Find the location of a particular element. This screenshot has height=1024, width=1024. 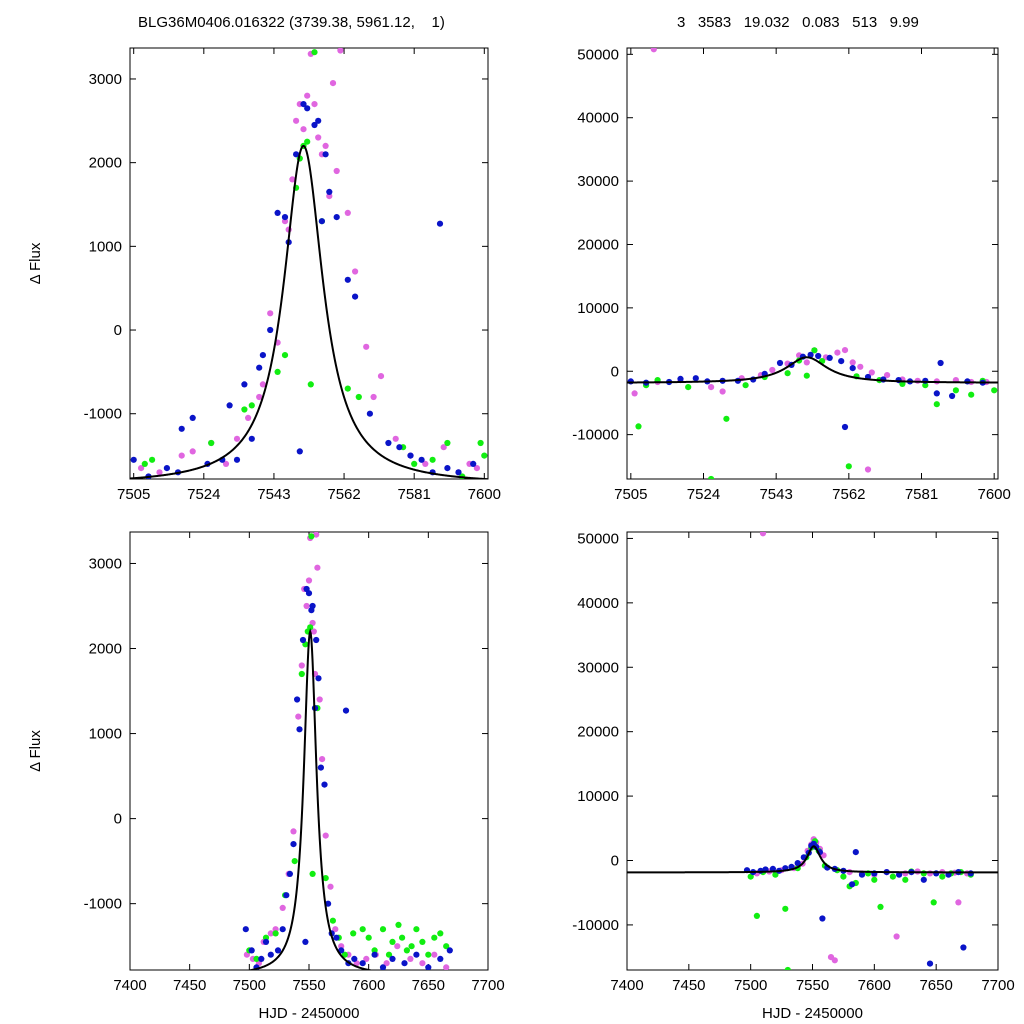

y-axis-label: Δ Flux is located at coordinates (35, 751).